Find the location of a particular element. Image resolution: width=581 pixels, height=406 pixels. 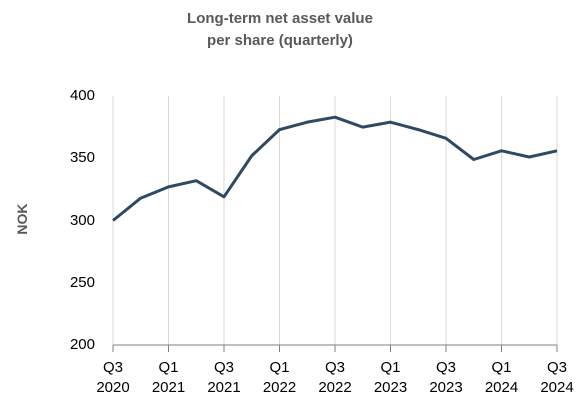

x-tick-label: Q1 2023 is located at coordinates (390, 377).